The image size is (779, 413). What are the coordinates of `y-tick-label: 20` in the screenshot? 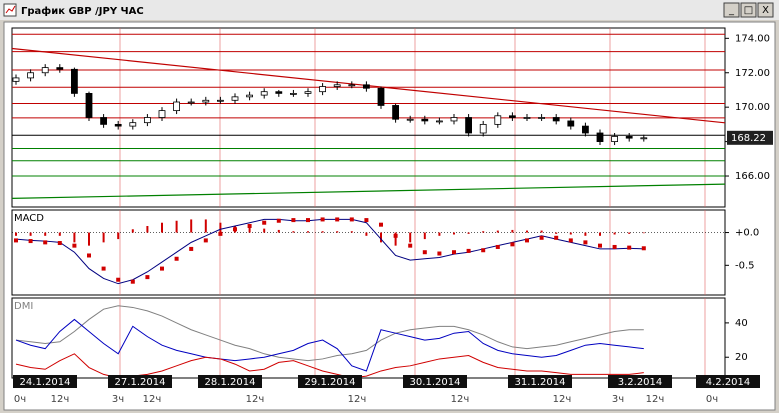 It's located at (741, 357).